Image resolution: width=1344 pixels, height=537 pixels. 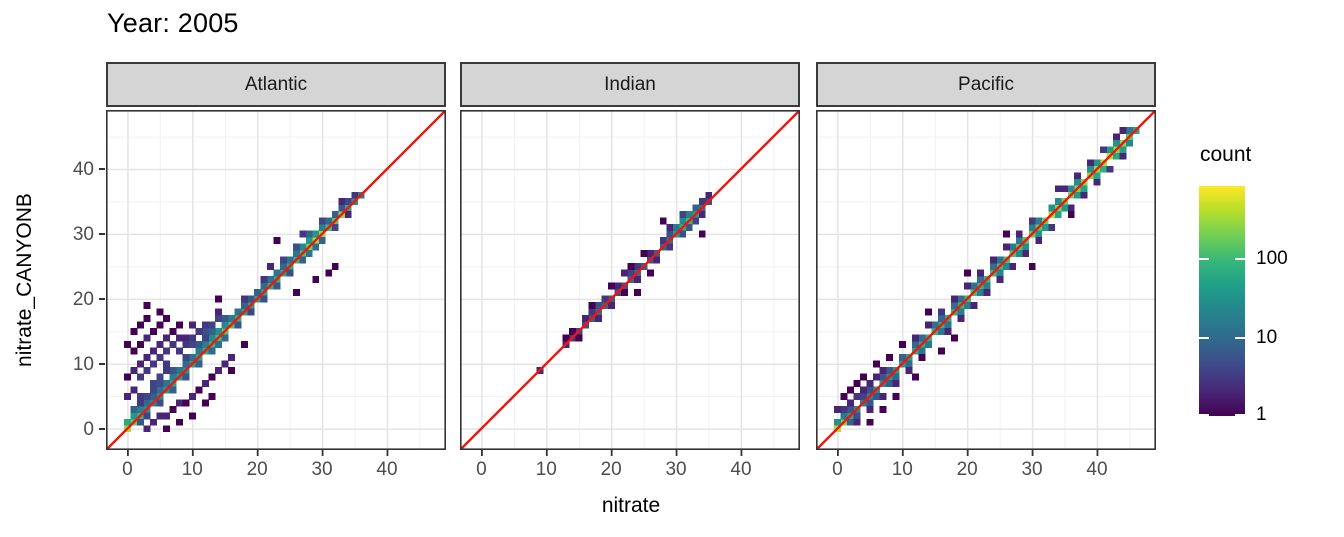 I want to click on y-axis-title: nitrate_CANYONB, so click(x=24, y=280).